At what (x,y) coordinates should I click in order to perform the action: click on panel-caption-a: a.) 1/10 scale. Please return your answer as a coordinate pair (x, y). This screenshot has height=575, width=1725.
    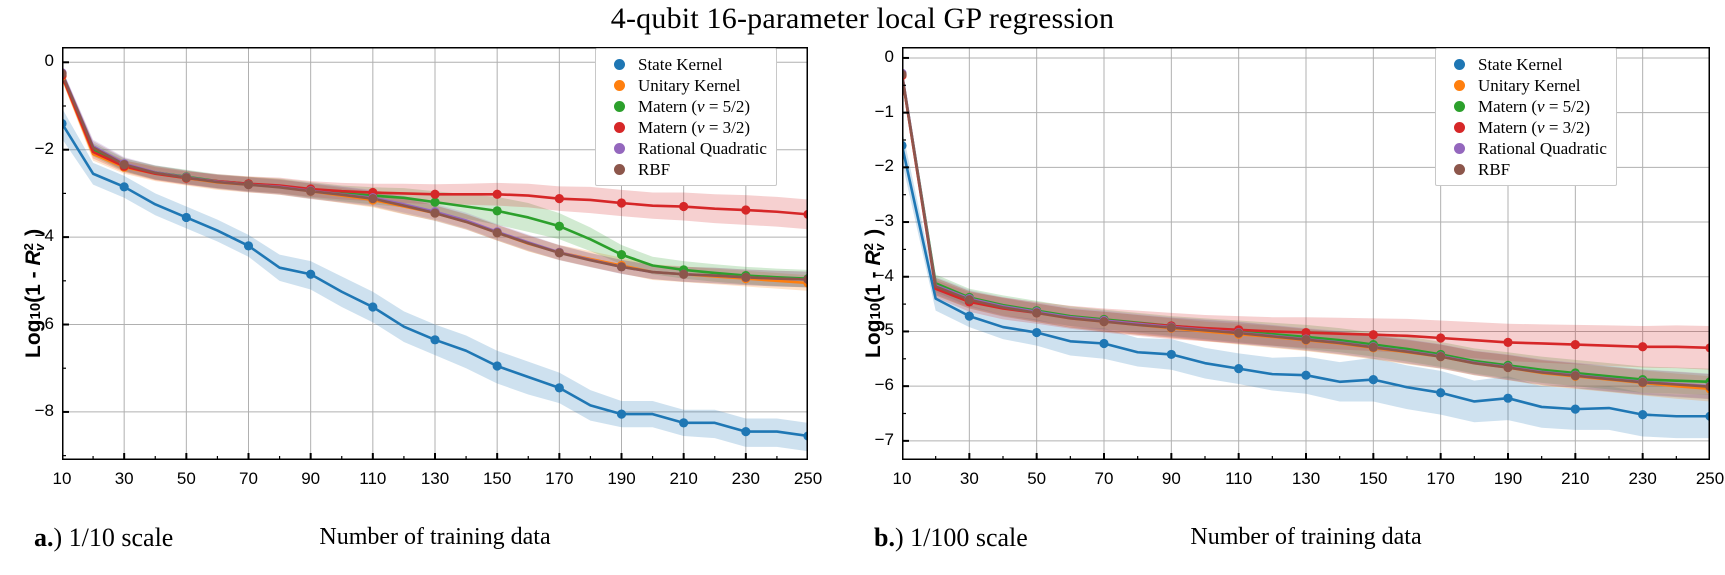
    Looking at the image, I should click on (104, 537).